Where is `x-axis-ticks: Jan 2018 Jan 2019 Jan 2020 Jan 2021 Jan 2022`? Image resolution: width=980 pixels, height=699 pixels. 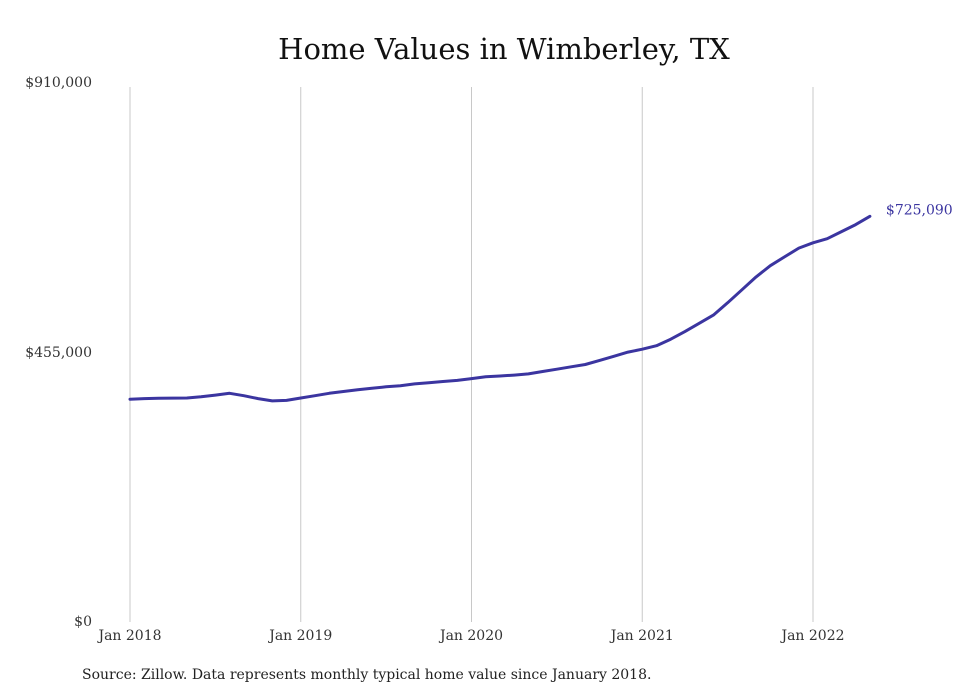
x-axis-ticks: Jan 2018 Jan 2019 Jan 2020 Jan 2021 Jan 2022 is located at coordinates (470, 636).